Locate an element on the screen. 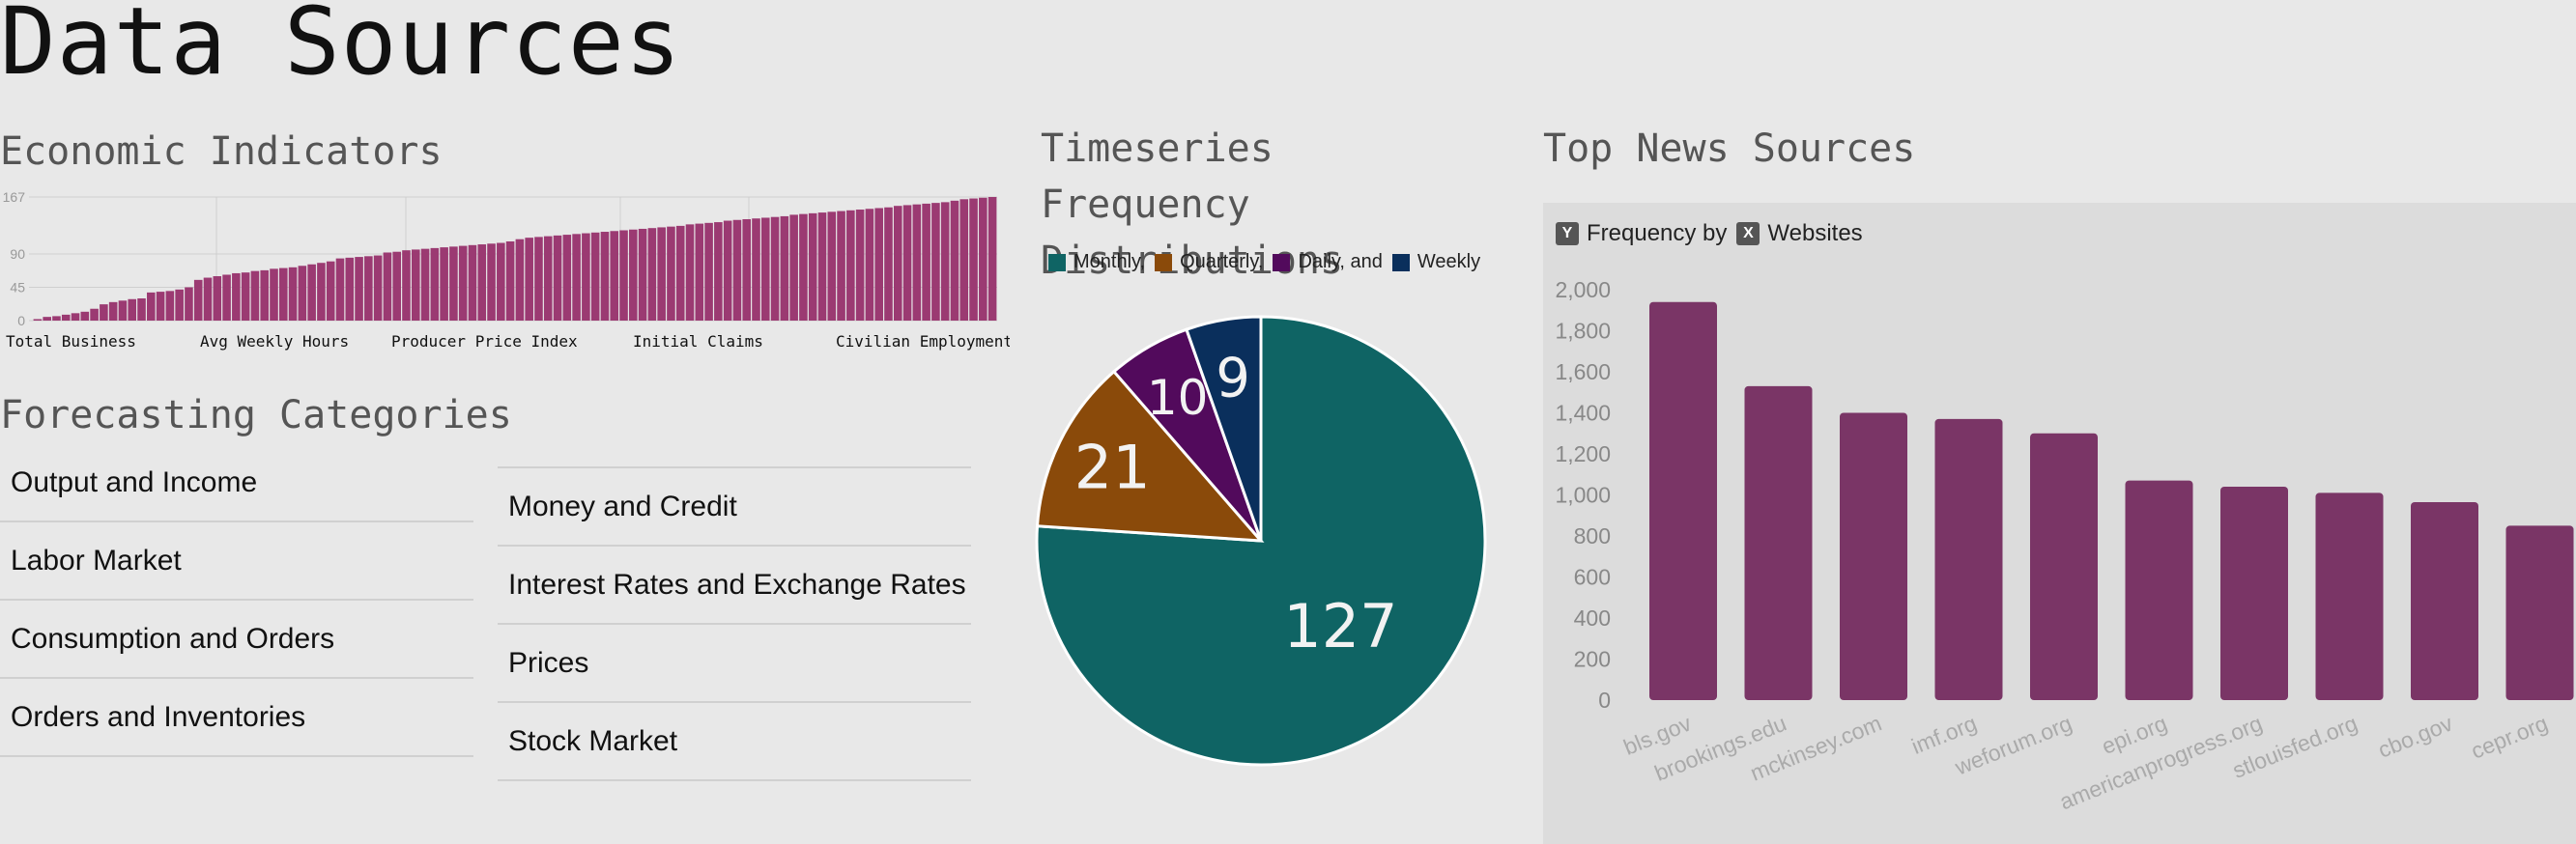 The height and width of the screenshot is (844, 2576). category-item: Money and Credit is located at coordinates (734, 507).